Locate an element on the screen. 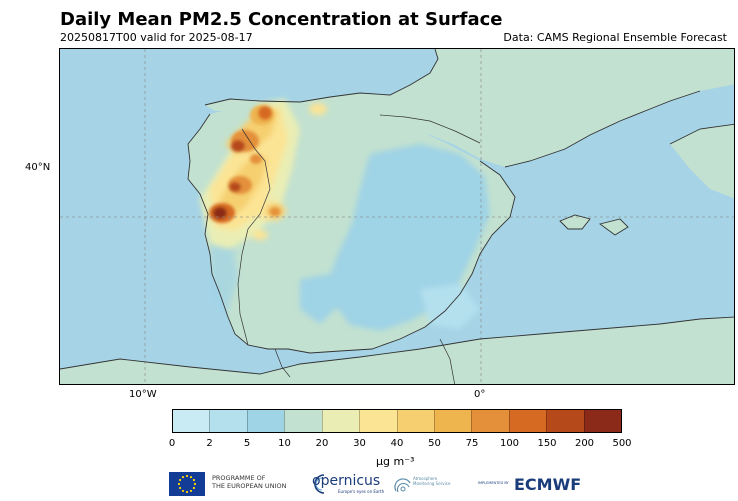 The height and width of the screenshot is (501, 738). implemented-by-label: IMPLEMENTED BY is located at coordinates (493, 483).